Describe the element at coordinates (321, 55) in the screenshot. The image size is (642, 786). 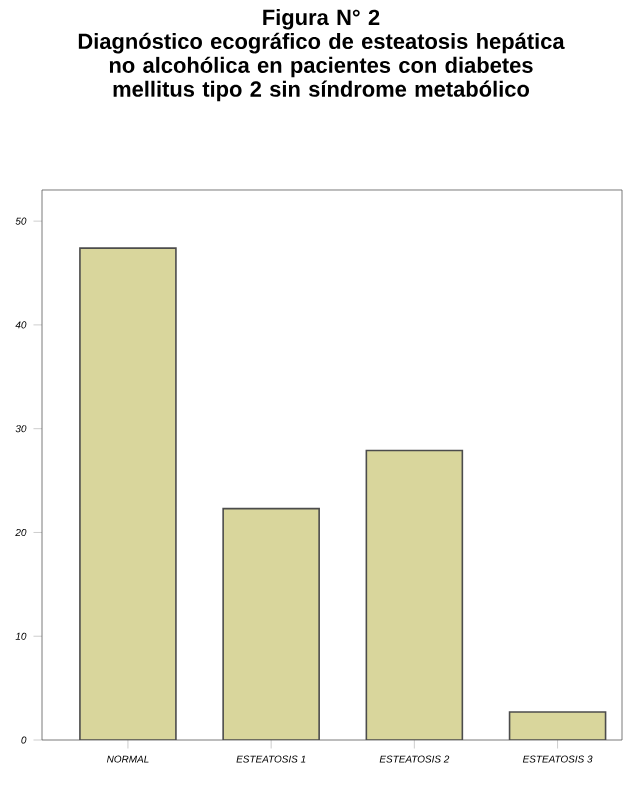
I see `chart-title: Figura N° 2 Diagnóstico ecográfico de esteatosis hepática no alcohólica en pacientes con diabetes mellitus tipo 2 sin síndrome metabólico` at that location.